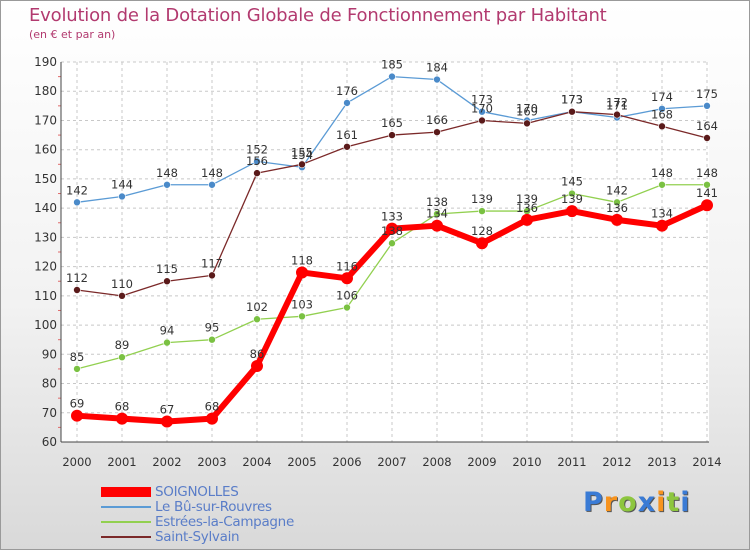 The image size is (750, 551). I want to click on x-tick-label: 2000, so click(76, 462).